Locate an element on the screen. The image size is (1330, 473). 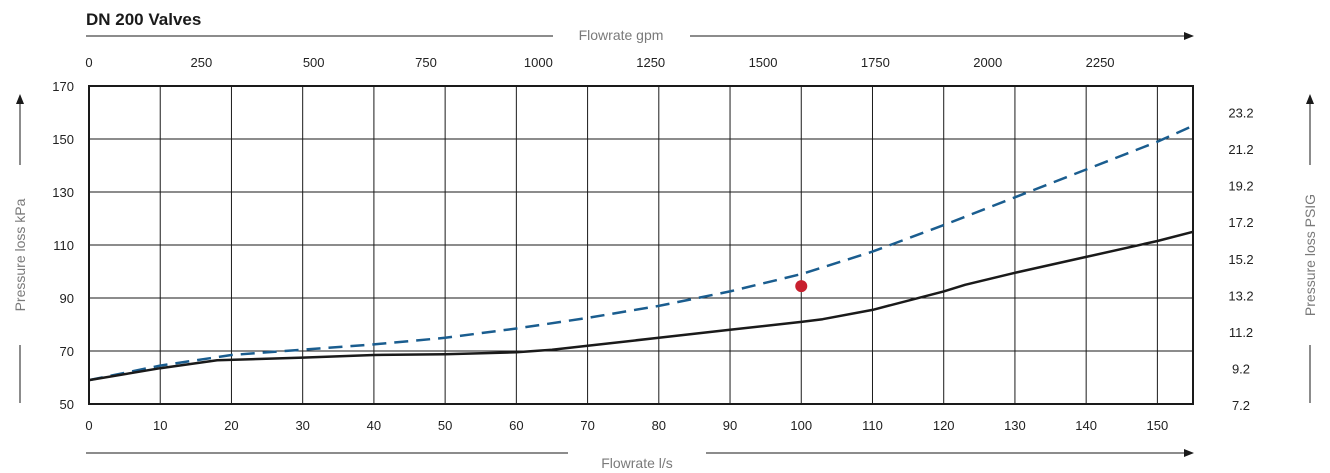
y2-tick-label: 11.2 is located at coordinates (1241, 332).